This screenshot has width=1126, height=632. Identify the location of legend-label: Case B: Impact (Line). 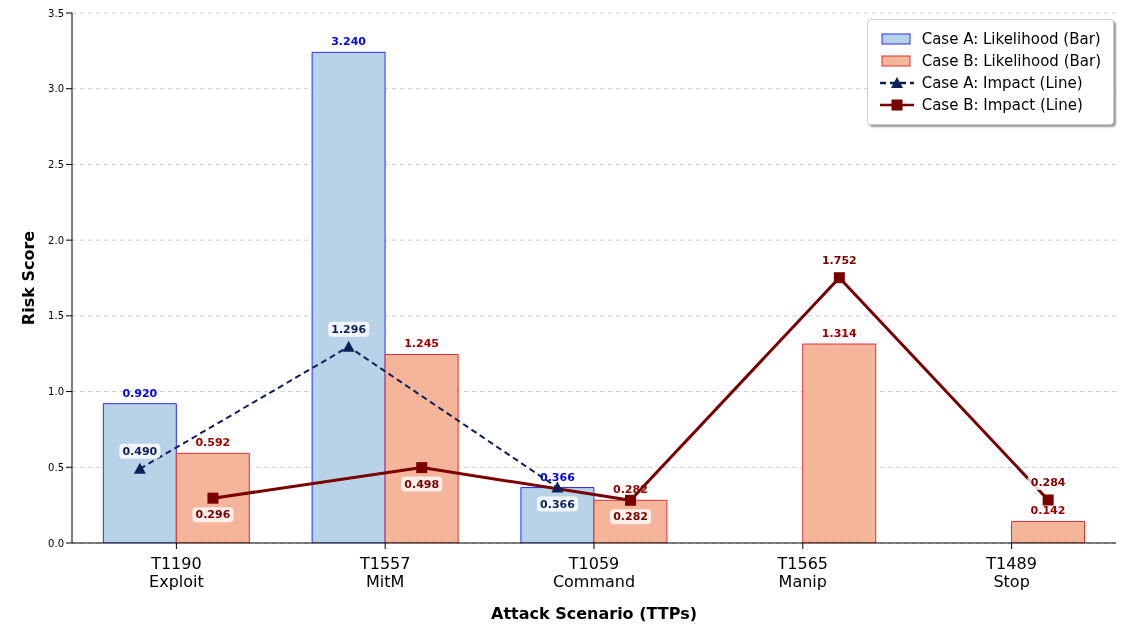
(1002, 105).